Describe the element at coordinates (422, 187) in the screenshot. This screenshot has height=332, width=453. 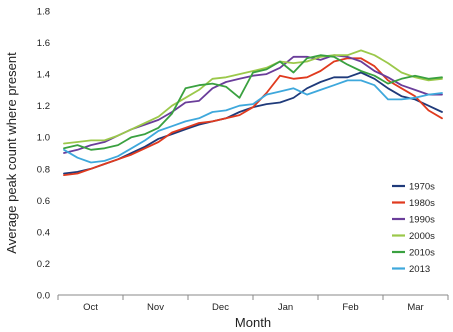
I see `legend-label: 1970s` at that location.